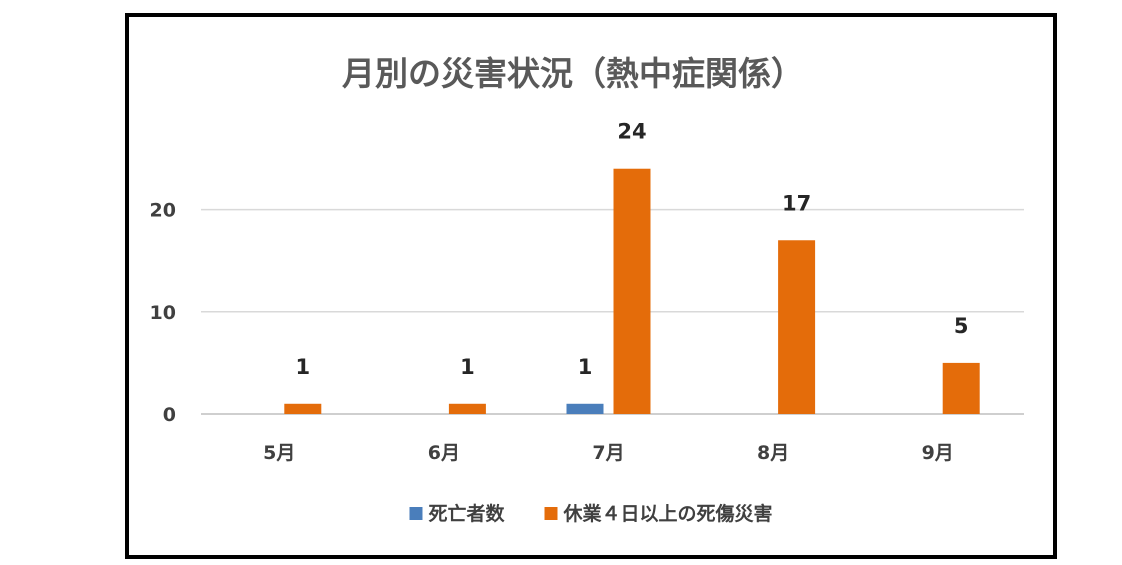  Describe the element at coordinates (938, 453) in the screenshot. I see `x-tick-label: 9月` at that location.